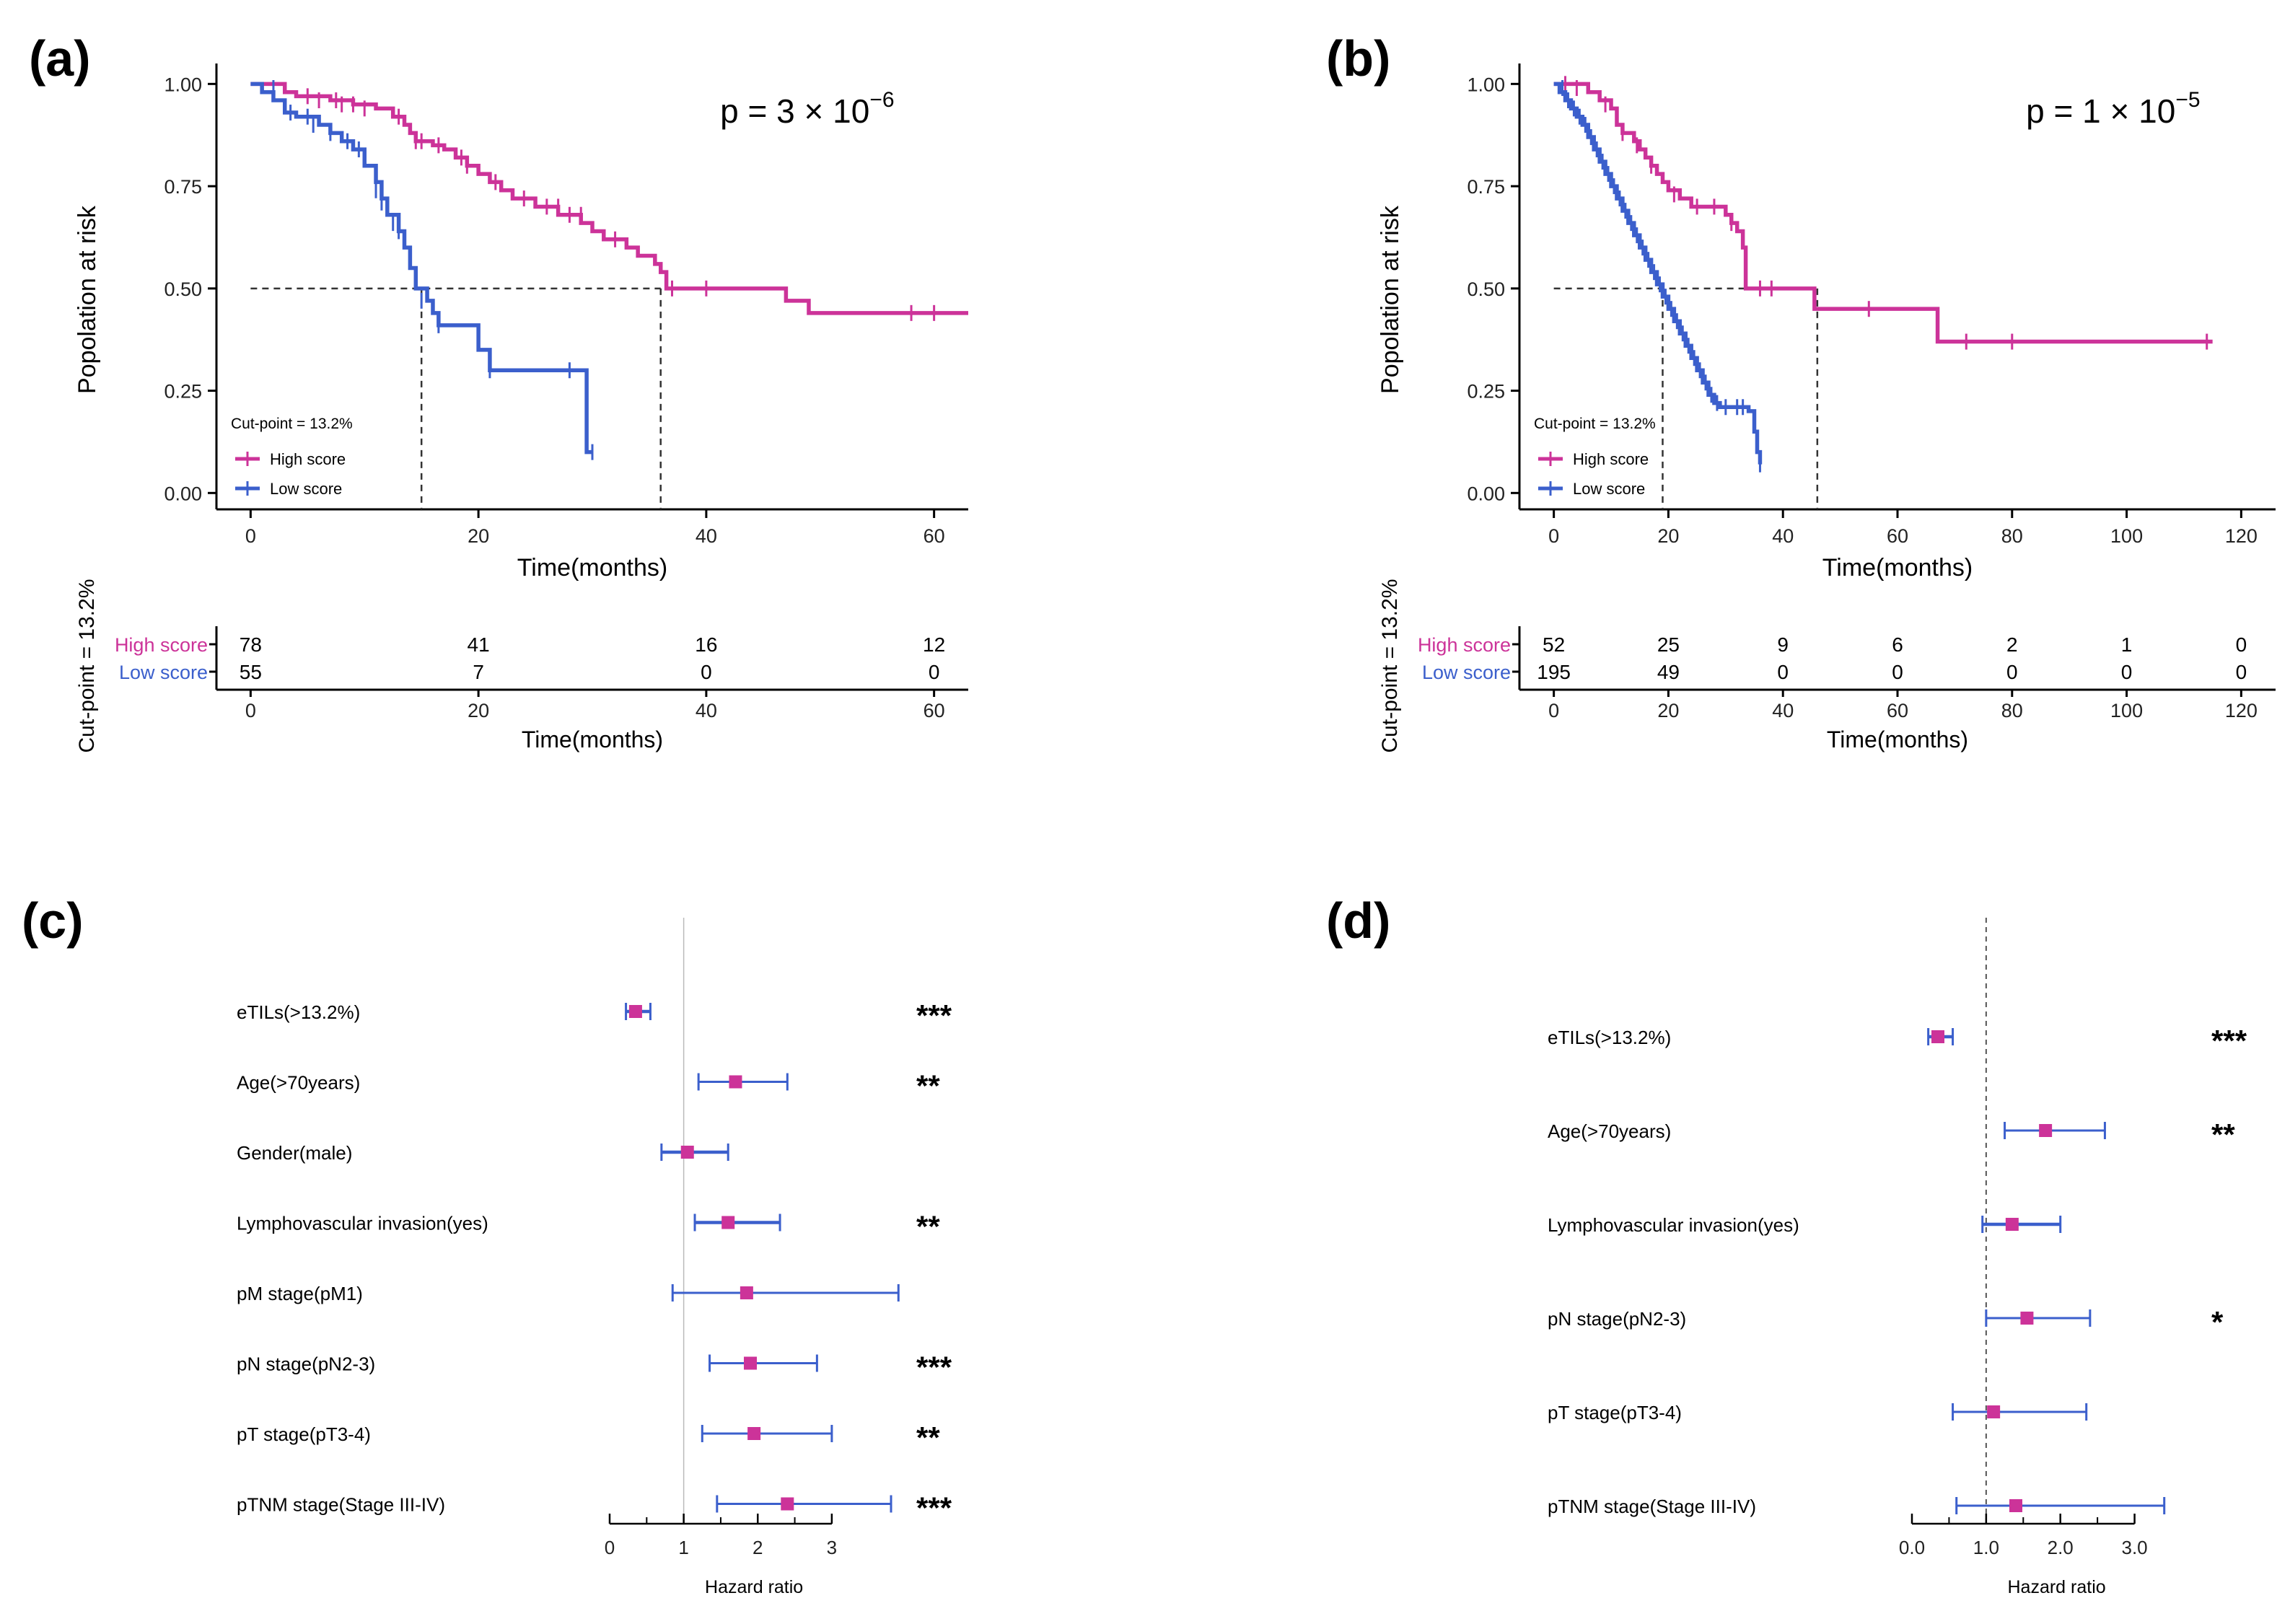 The height and width of the screenshot is (1624, 2290). What do you see at coordinates (683, 1548) in the screenshot?
I see `x-tick-label: 1` at bounding box center [683, 1548].